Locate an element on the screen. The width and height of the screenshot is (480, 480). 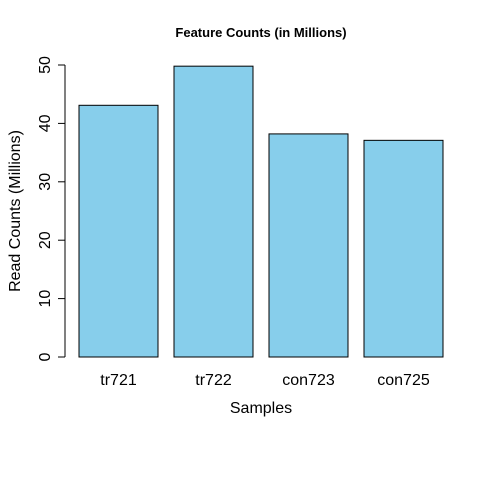
bar-tr722 is located at coordinates (213, 211).